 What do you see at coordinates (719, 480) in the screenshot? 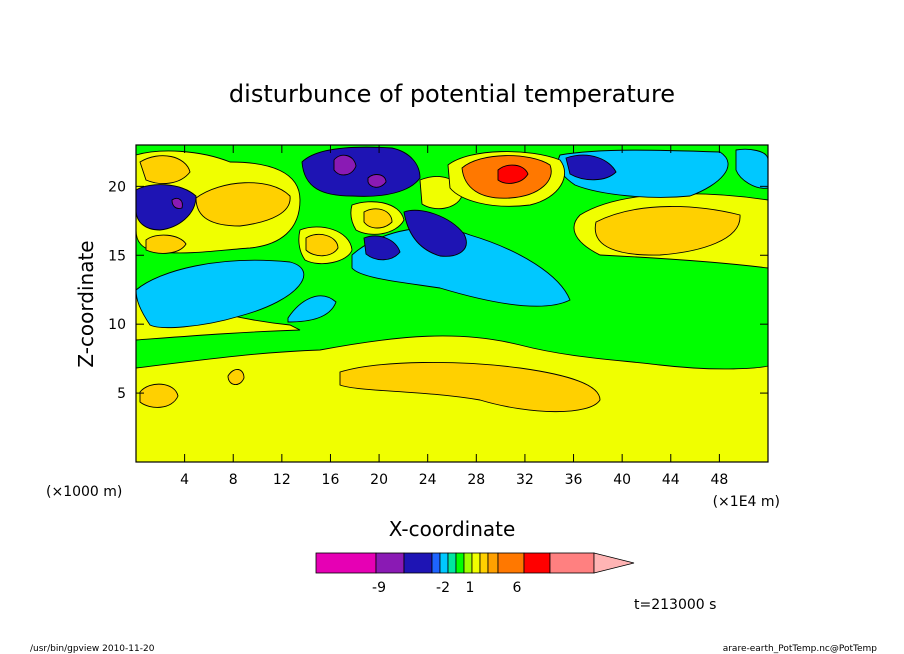
I see `x-tick-label: 48` at bounding box center [719, 480].